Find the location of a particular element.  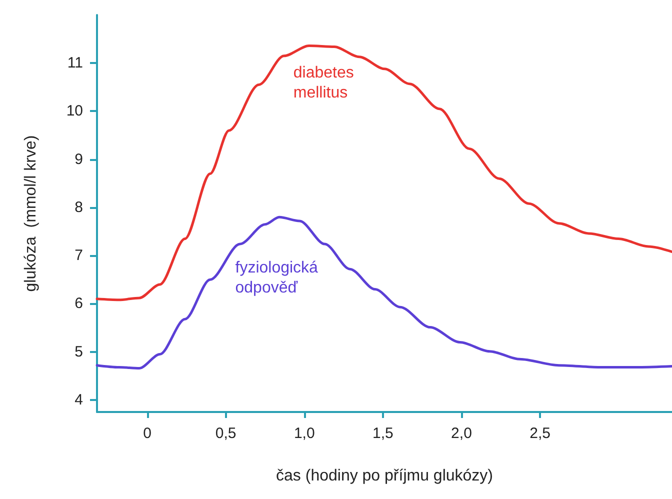

x-axis-title: čas (hodiny po příjmu glukózy) is located at coordinates (384, 476).